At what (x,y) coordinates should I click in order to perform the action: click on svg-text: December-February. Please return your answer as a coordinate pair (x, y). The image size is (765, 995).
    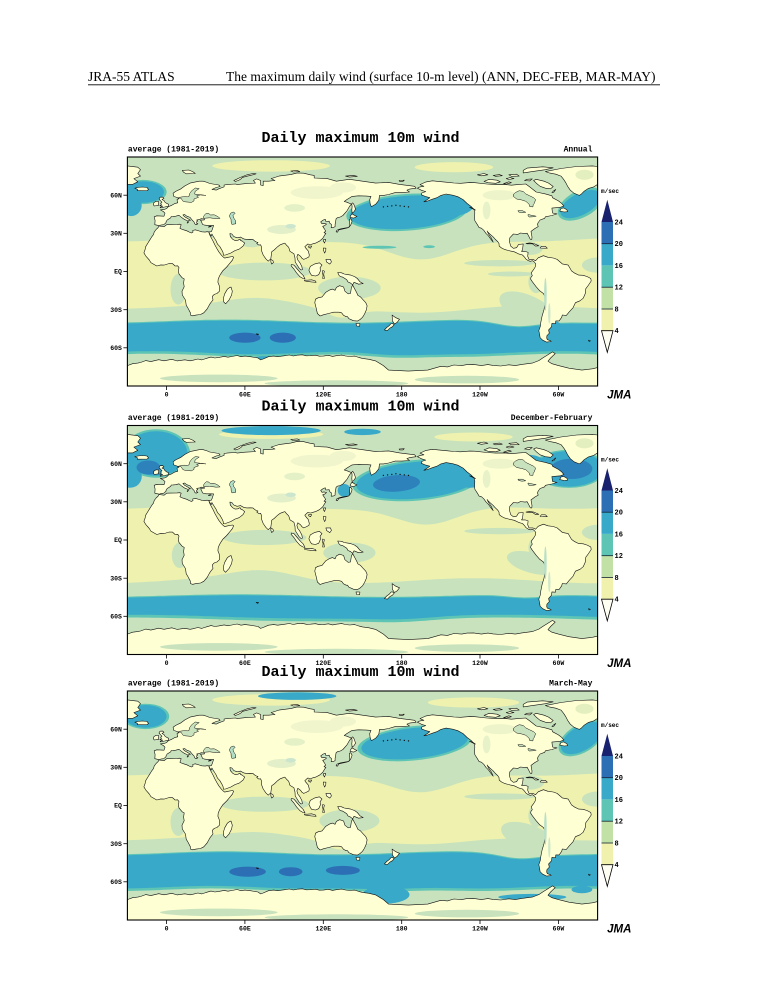
    Looking at the image, I should click on (552, 418).